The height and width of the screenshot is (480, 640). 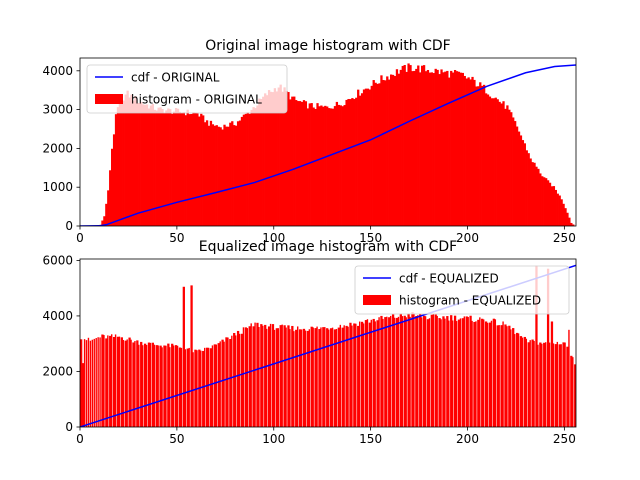 What do you see at coordinates (273, 238) in the screenshot?
I see `x-tick-label: 100` at bounding box center [273, 238].